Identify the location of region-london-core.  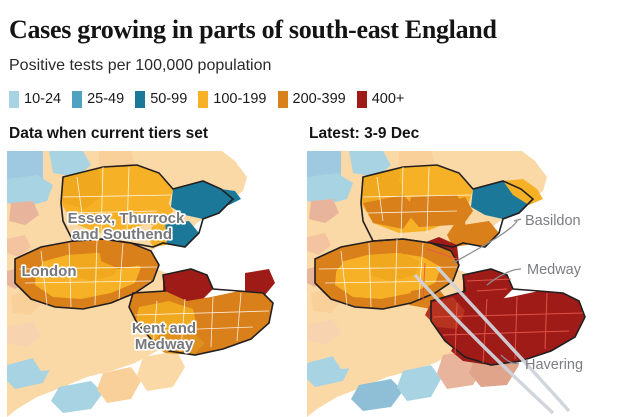
(394, 267).